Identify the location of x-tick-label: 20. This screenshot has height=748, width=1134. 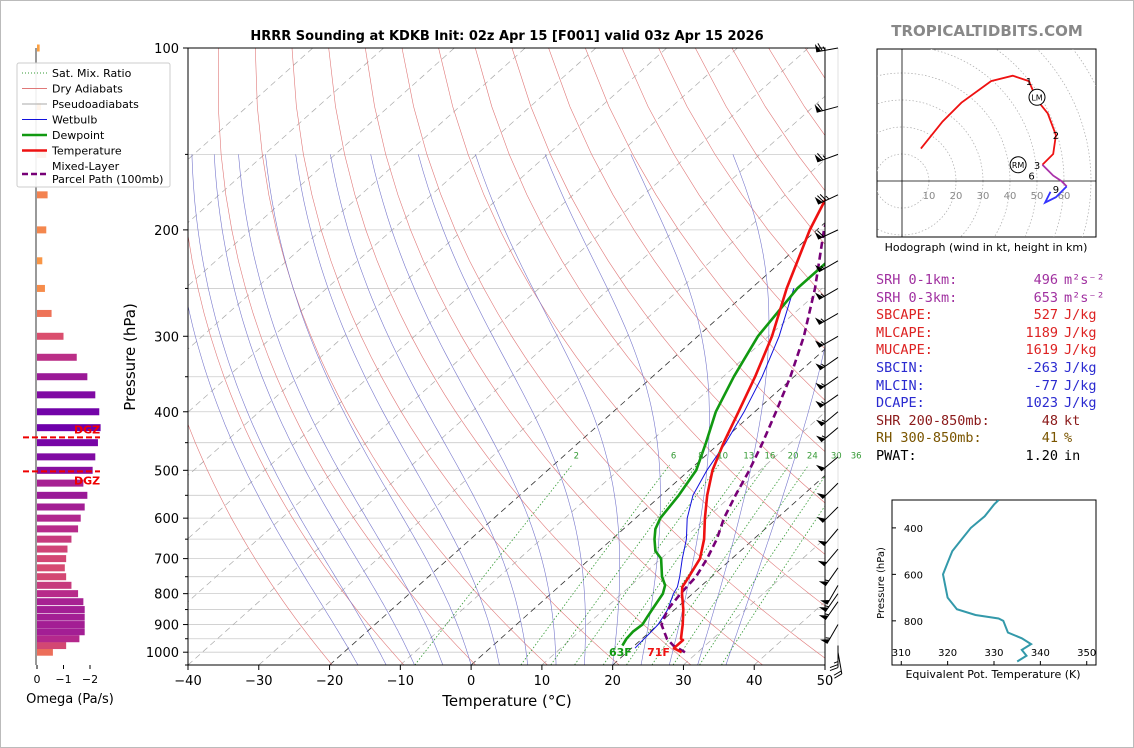
(612, 681).